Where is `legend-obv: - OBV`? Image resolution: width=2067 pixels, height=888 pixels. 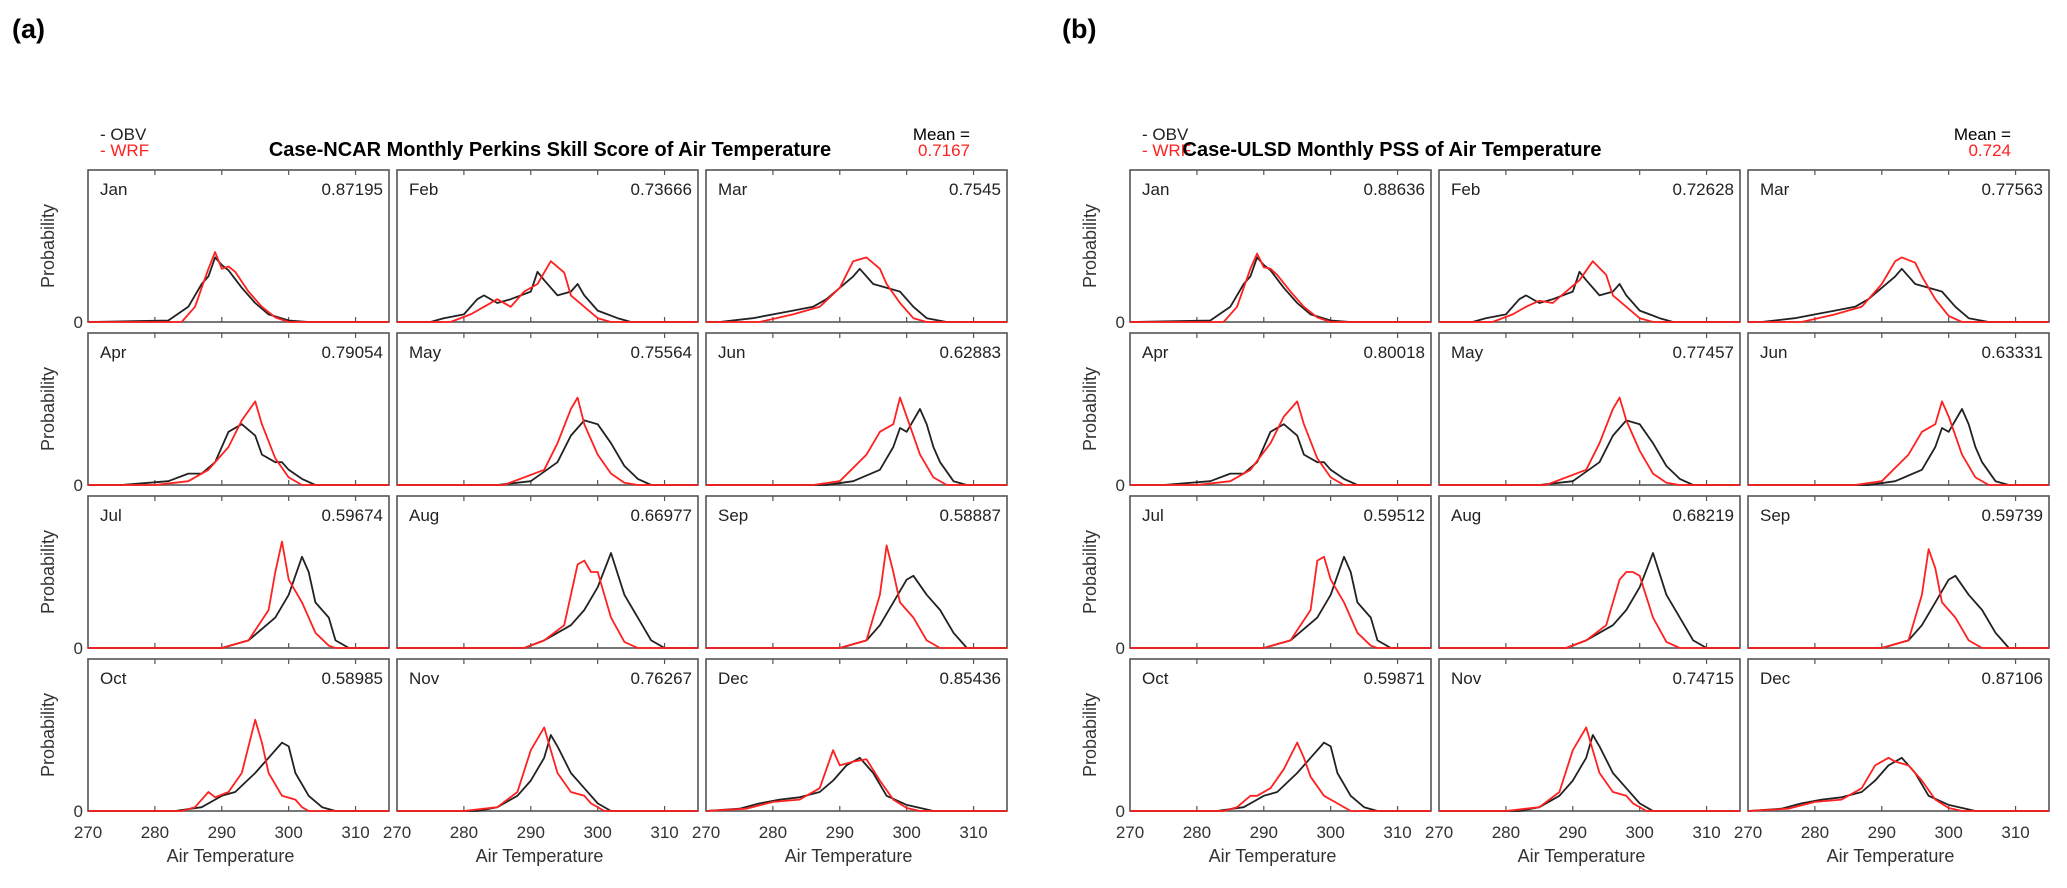 legend-obv: - OBV is located at coordinates (1165, 134).